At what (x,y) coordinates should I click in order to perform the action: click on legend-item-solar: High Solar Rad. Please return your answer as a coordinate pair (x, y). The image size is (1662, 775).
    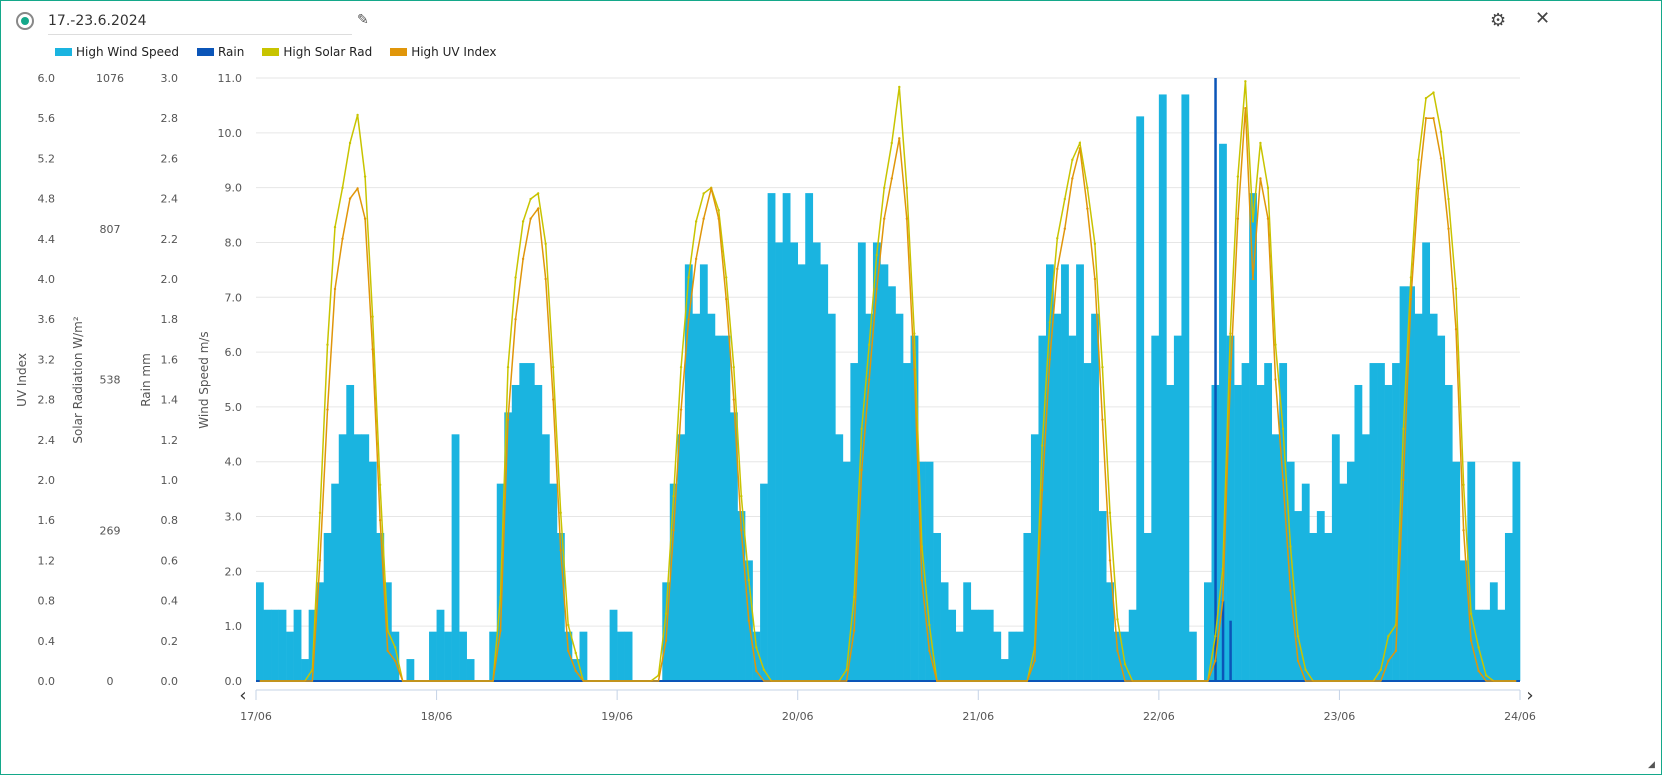
    Looking at the image, I should click on (317, 52).